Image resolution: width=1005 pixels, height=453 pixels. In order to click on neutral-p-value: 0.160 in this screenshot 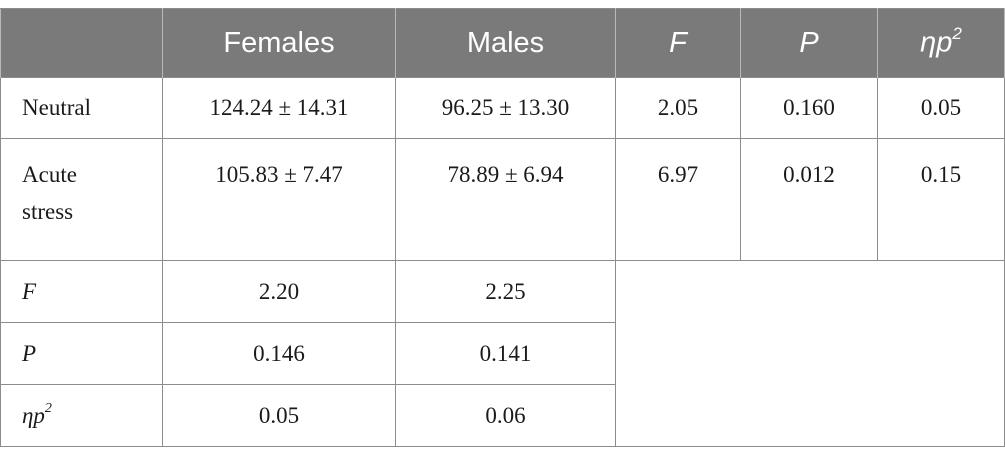, I will do `click(809, 108)`.